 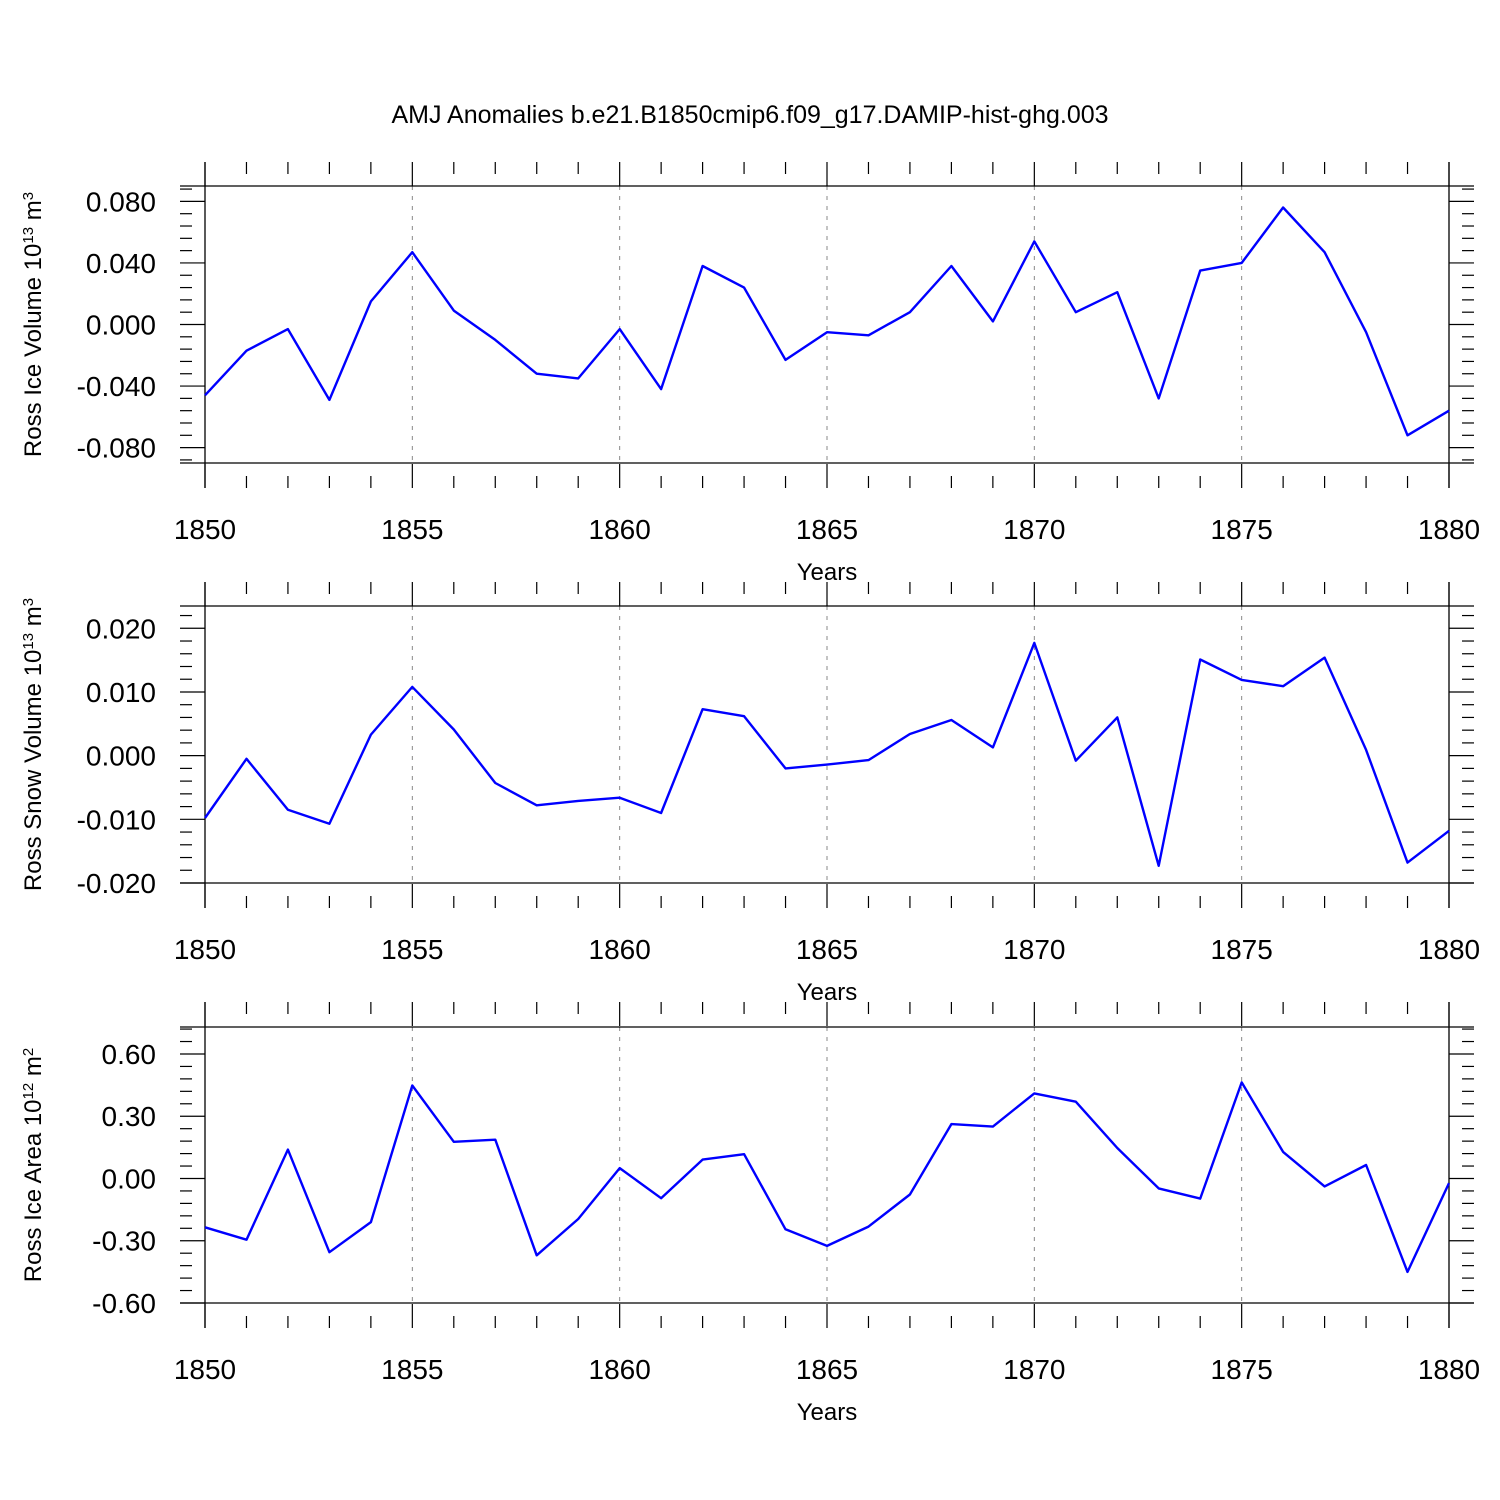 I want to click on y-tick-label: 0.60, so click(x=129, y=1054).